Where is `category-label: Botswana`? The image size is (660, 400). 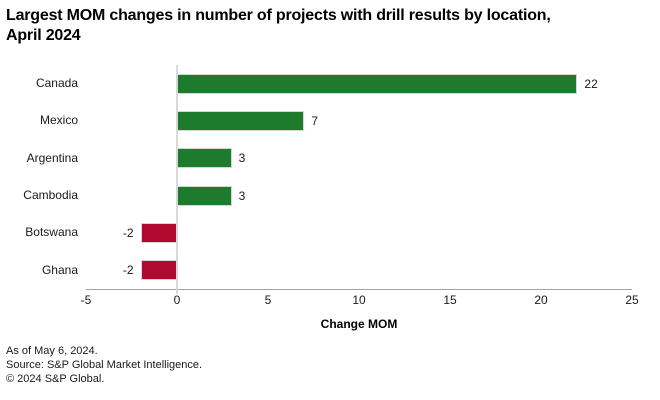 category-label: Botswana is located at coordinates (51, 232).